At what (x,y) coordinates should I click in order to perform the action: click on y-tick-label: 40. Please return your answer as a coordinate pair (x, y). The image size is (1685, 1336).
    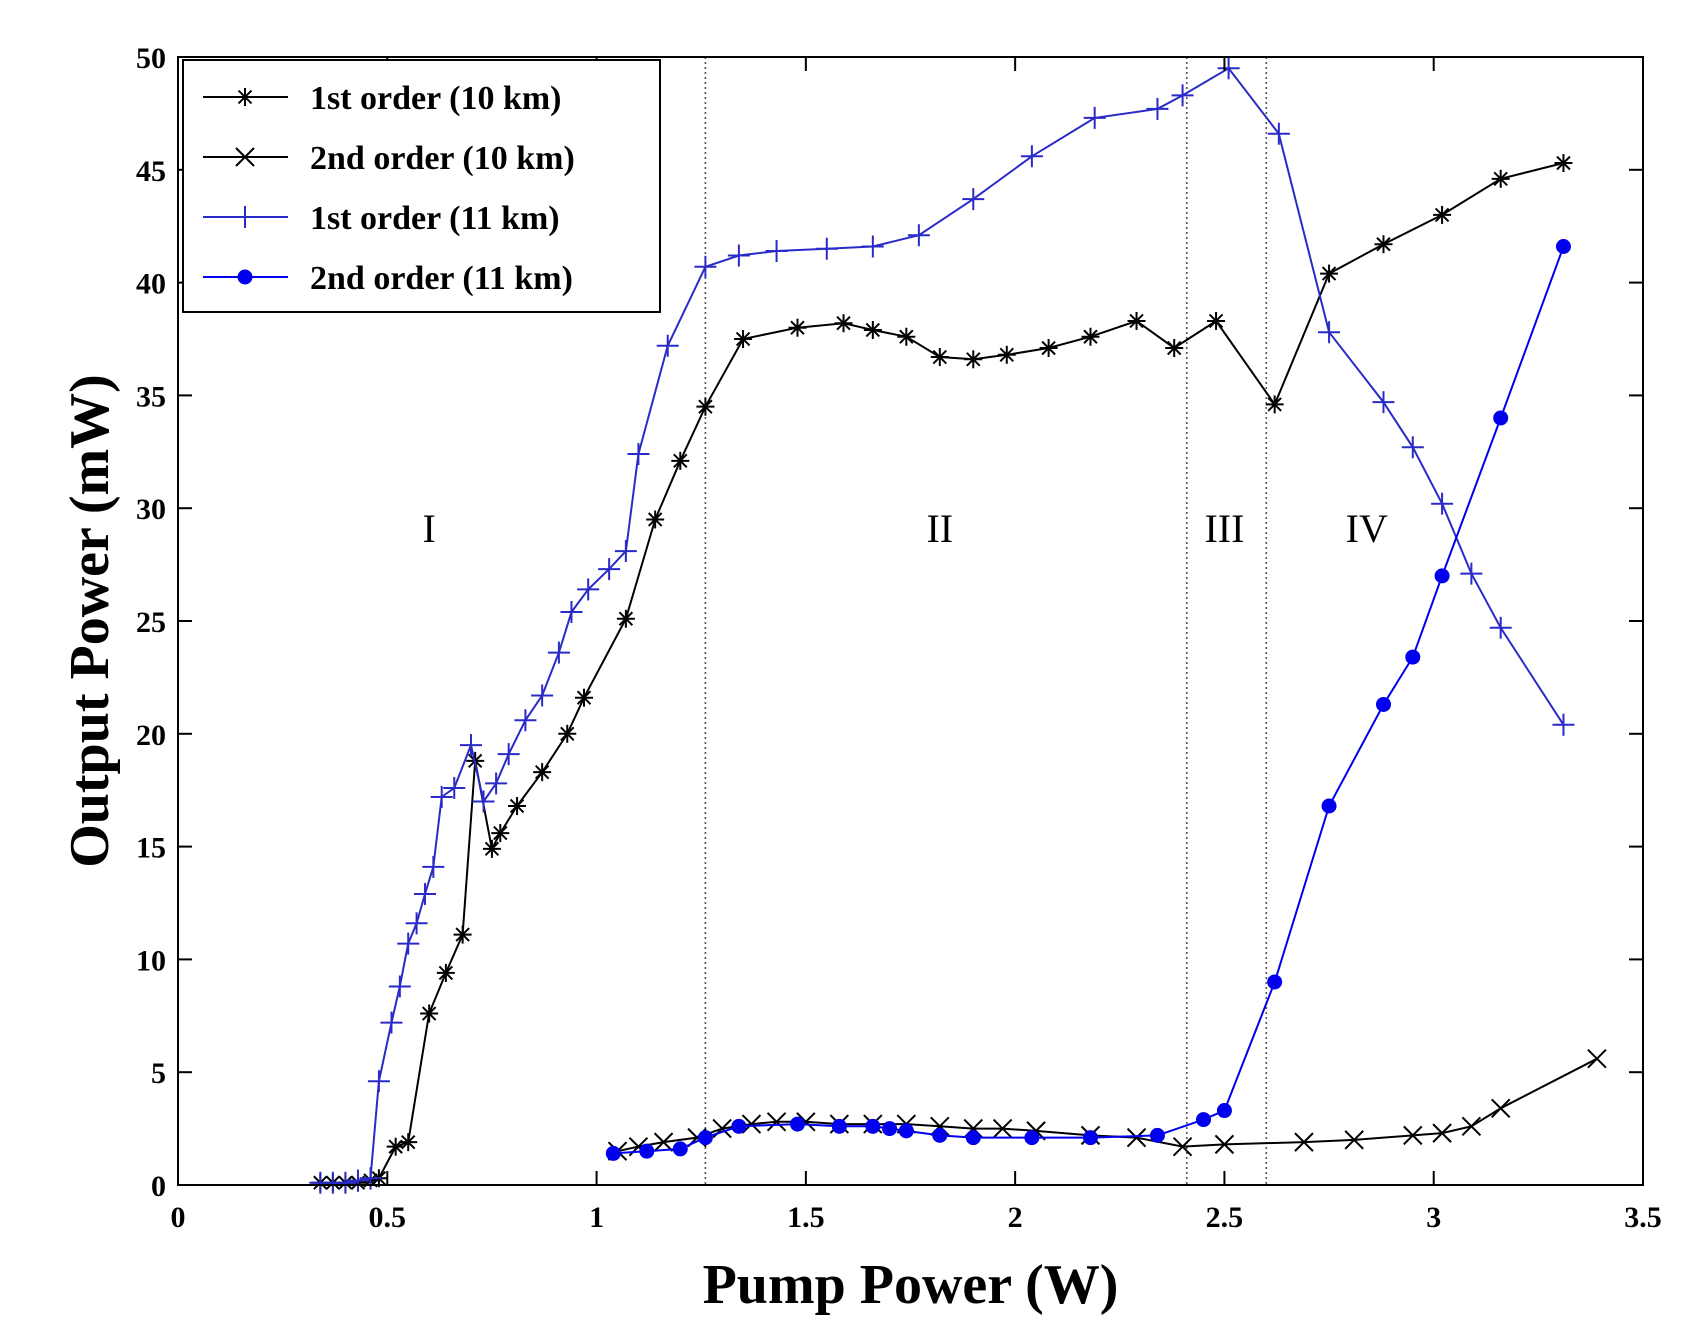
    Looking at the image, I should click on (151, 284).